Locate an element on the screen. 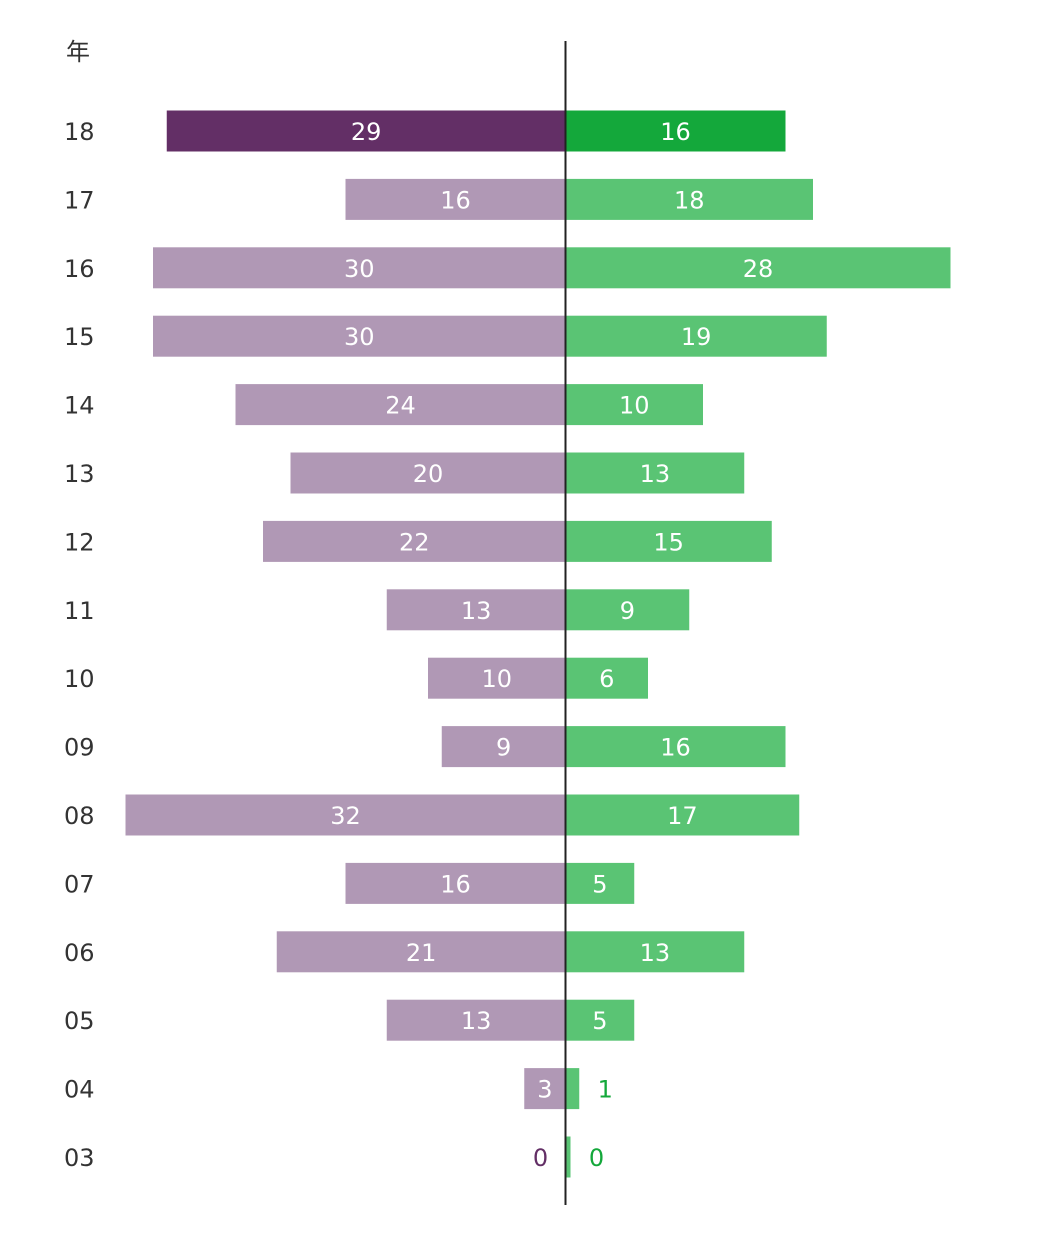  data-label-right-13: 13 is located at coordinates (655, 474).